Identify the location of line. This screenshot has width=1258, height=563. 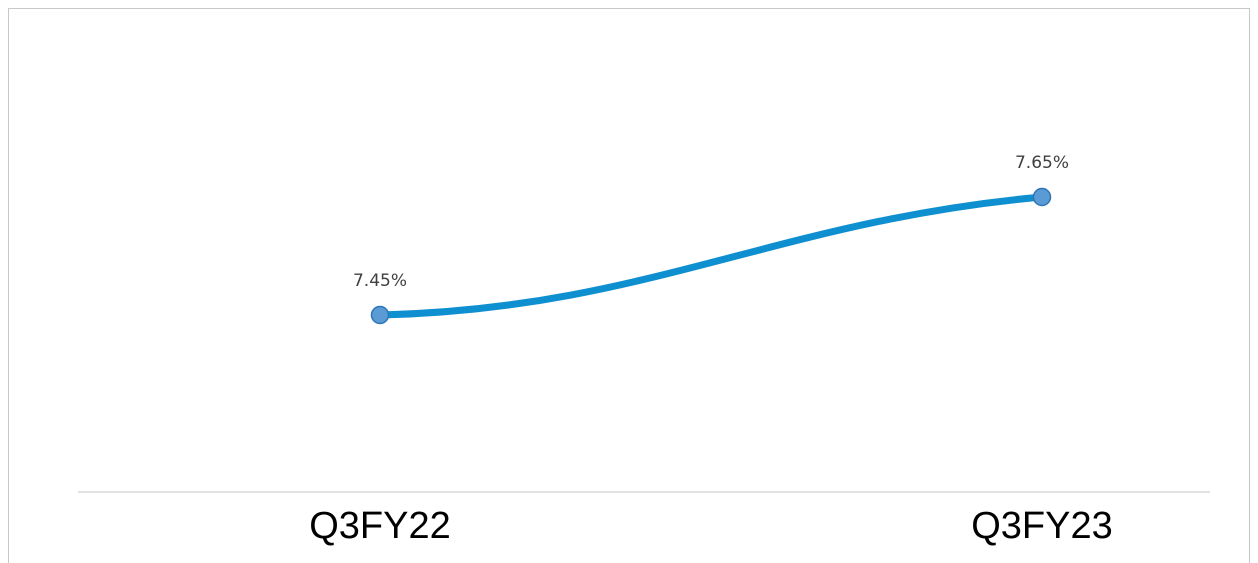
(711, 256).